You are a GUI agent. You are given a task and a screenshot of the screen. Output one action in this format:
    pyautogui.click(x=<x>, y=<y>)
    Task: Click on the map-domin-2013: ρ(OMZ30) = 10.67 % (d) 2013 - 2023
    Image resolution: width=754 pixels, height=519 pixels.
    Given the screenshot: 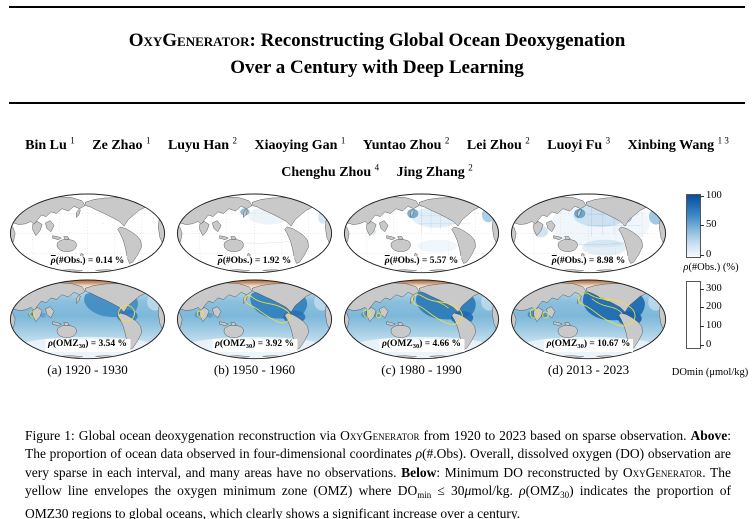 What is the action you would take?
    pyautogui.click(x=588, y=328)
    